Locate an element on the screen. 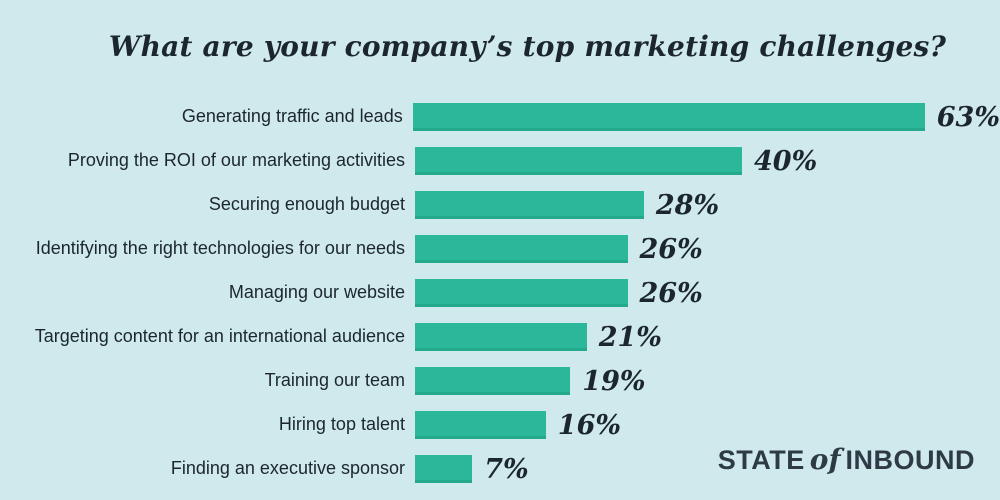  bar-row: Securing enough budget 28% is located at coordinates (500, 205).